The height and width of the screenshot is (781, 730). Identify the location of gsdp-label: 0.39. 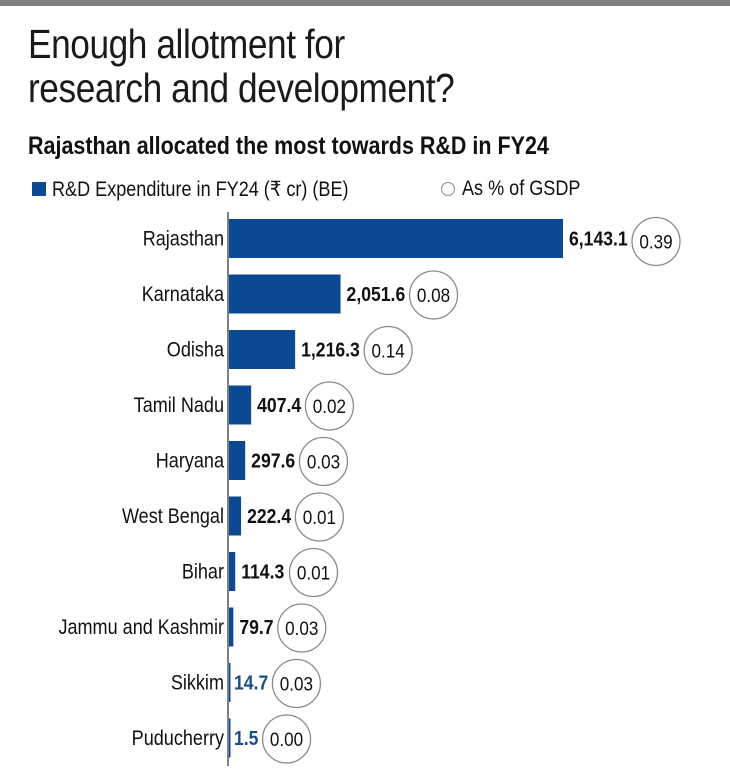
(655, 242).